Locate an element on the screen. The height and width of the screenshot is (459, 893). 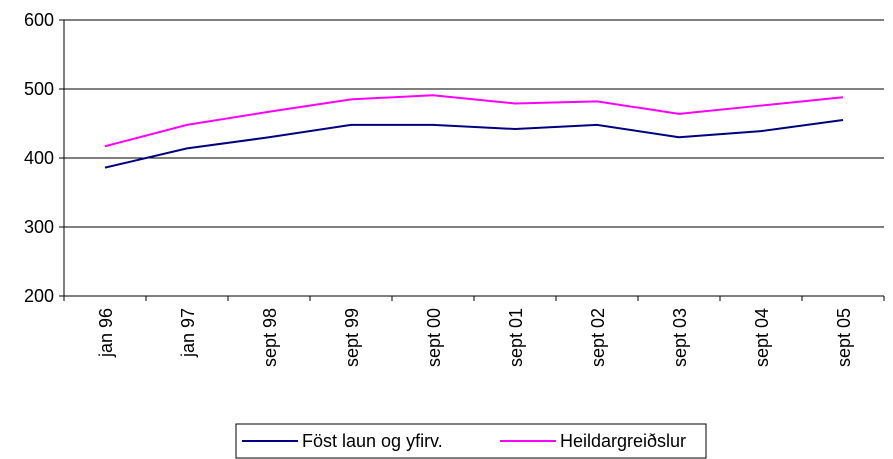
y-tick-label: 500 is located at coordinates (39, 89).